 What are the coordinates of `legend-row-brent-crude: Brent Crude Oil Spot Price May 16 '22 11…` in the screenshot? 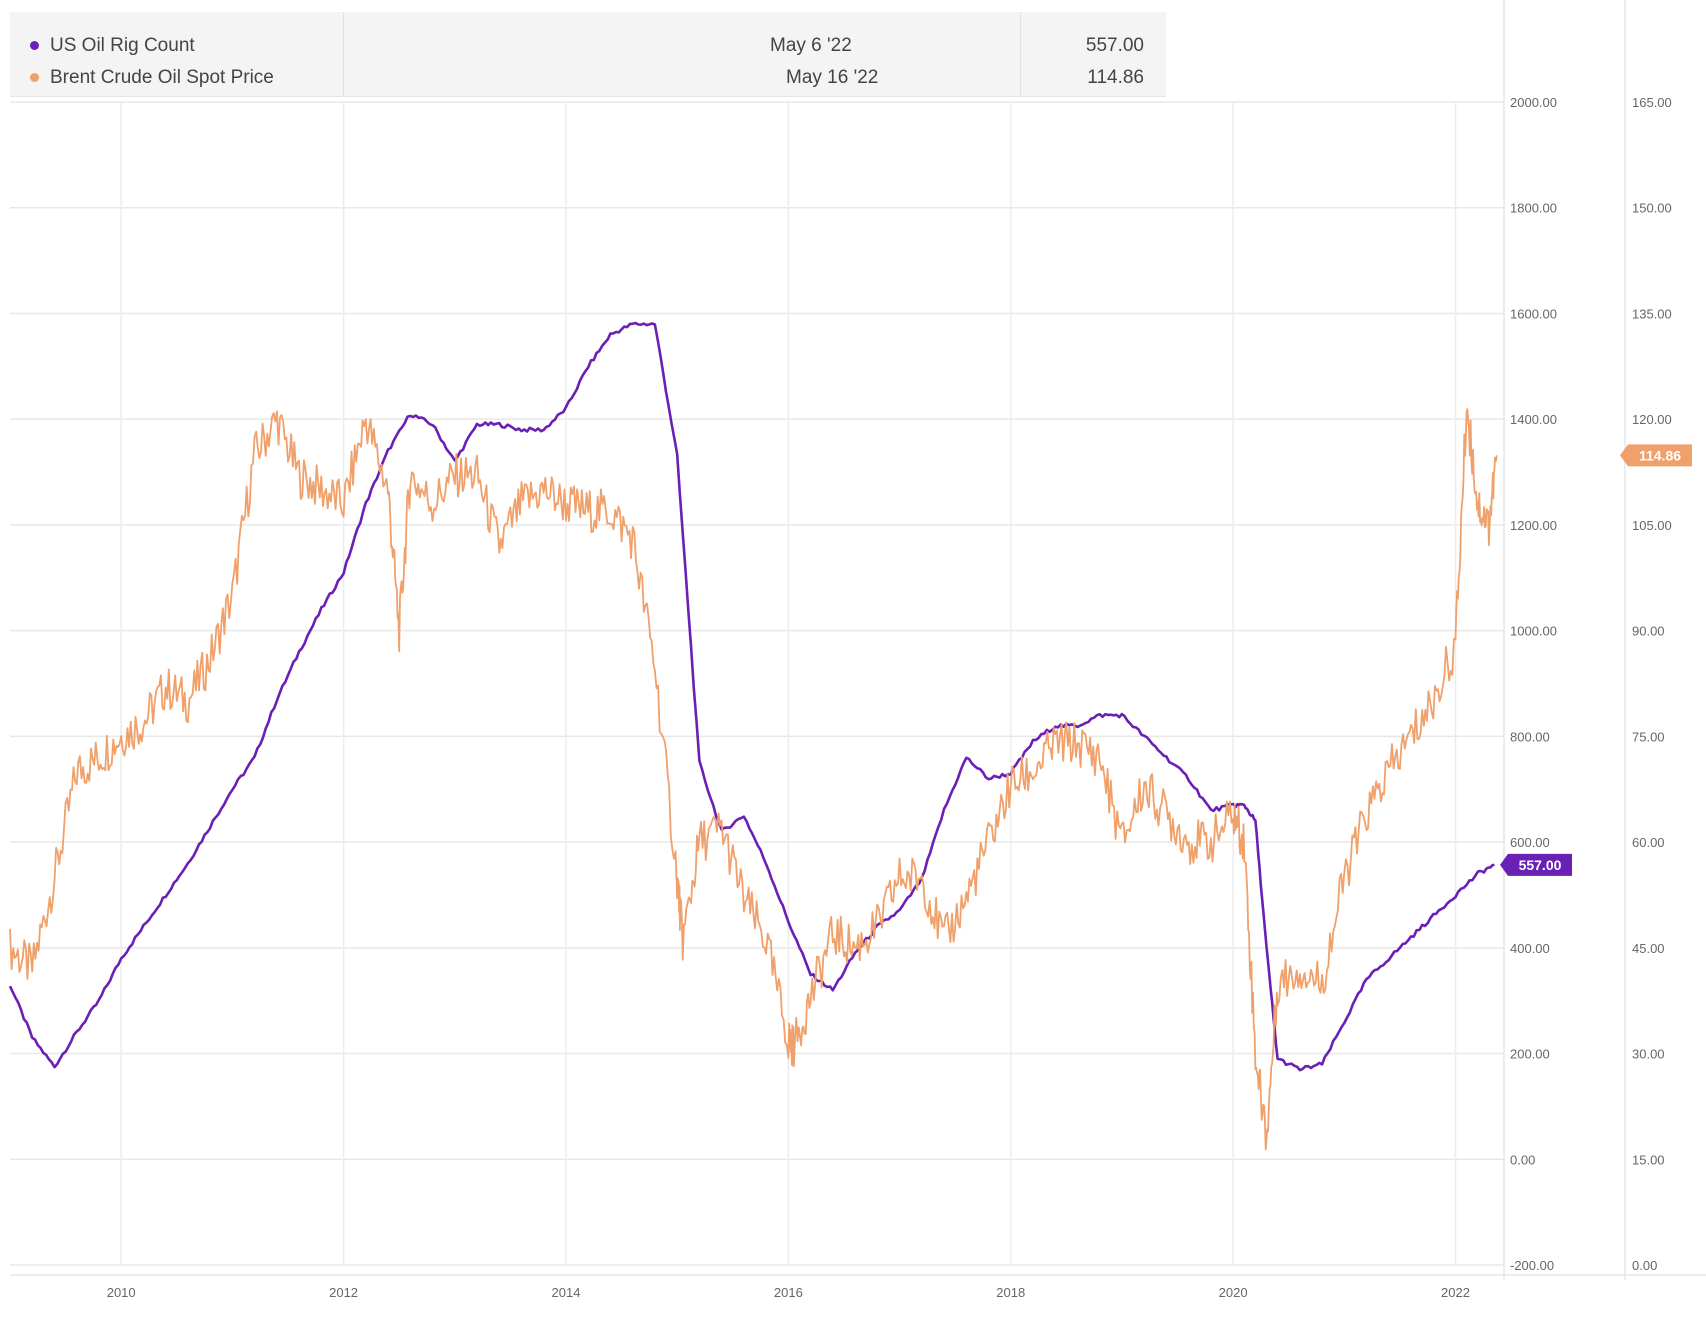 It's located at (588, 78).